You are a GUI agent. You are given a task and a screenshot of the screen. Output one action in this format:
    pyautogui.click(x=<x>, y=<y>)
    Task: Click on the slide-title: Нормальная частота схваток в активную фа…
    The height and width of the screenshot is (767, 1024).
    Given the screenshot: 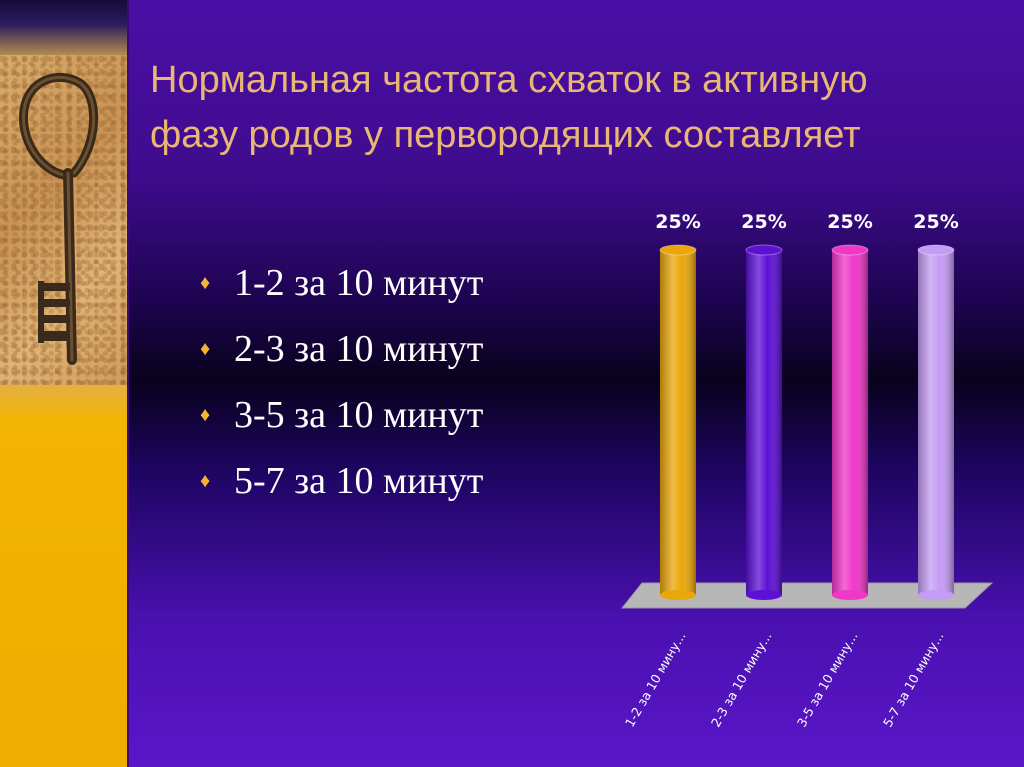 What is the action you would take?
    pyautogui.click(x=509, y=108)
    